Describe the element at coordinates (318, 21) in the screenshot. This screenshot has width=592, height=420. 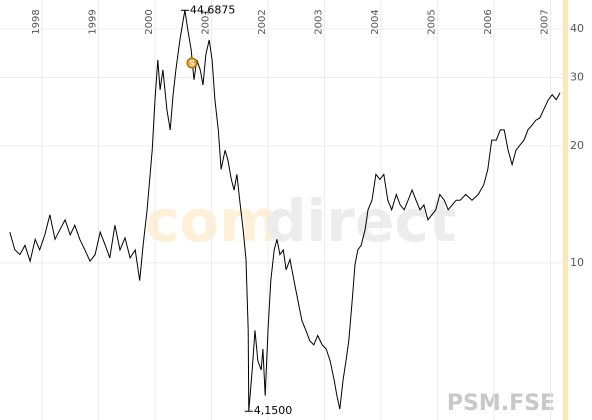
I see `x-tick-label: 2003` at that location.